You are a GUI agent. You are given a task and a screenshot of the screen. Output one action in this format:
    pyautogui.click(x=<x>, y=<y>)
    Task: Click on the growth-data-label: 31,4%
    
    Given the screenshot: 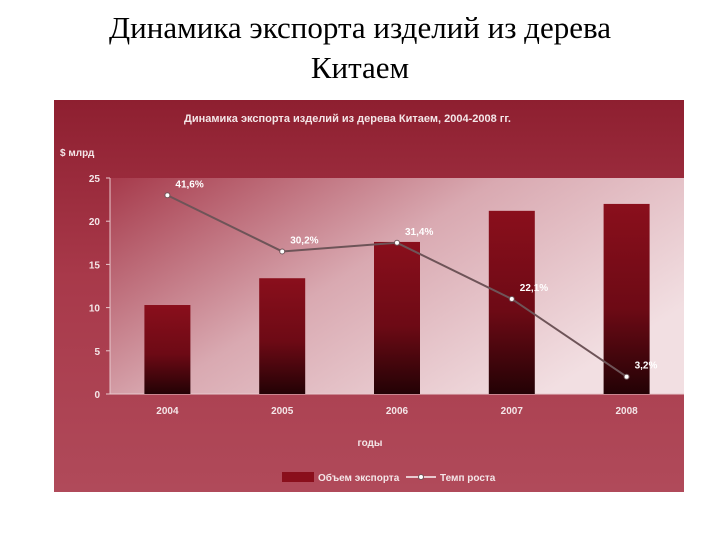 What is the action you would take?
    pyautogui.click(x=419, y=232)
    